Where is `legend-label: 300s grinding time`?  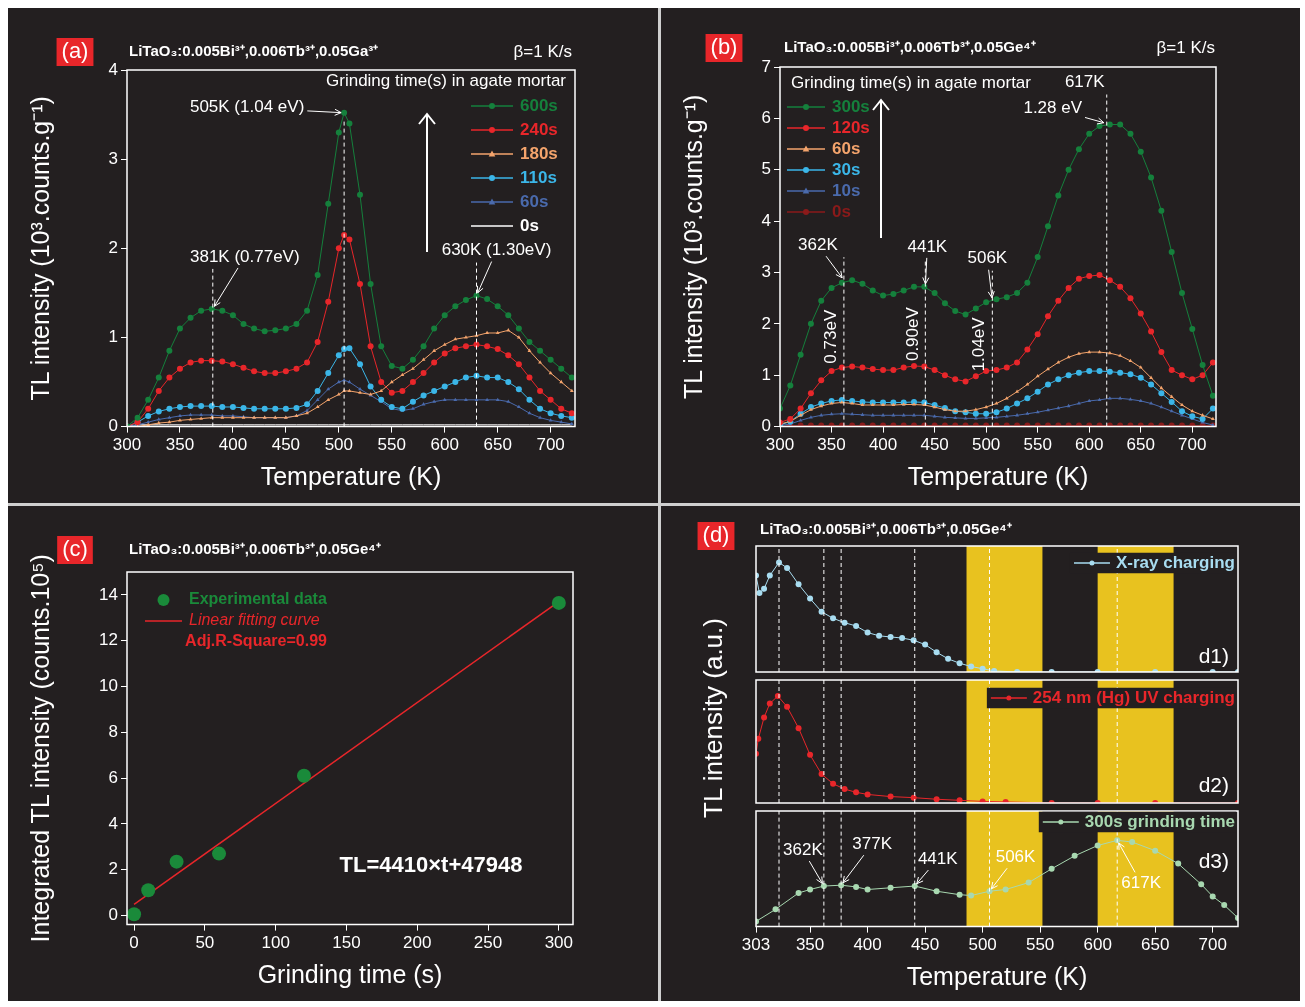 legend-label: 300s grinding time is located at coordinates (1159, 821).